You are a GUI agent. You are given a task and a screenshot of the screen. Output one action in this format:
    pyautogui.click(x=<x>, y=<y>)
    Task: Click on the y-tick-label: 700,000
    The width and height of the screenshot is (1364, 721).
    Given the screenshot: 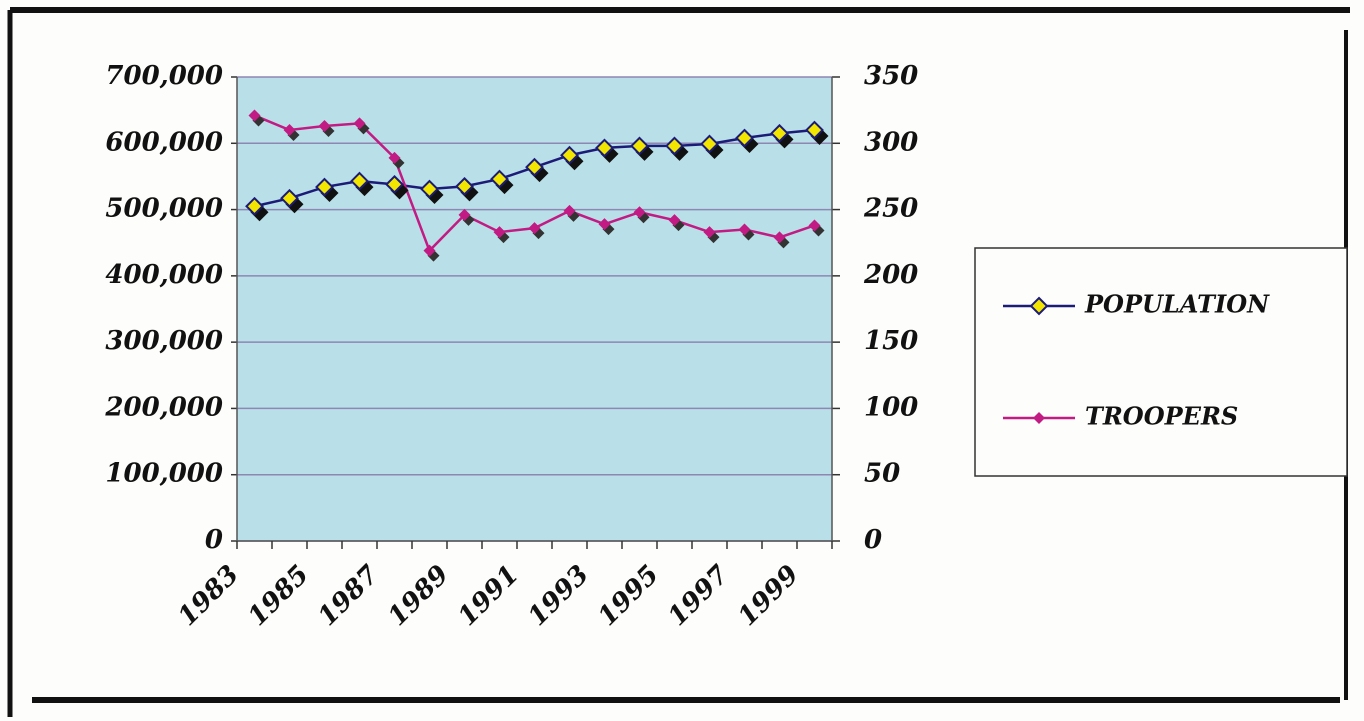 What is the action you would take?
    pyautogui.click(x=164, y=76)
    